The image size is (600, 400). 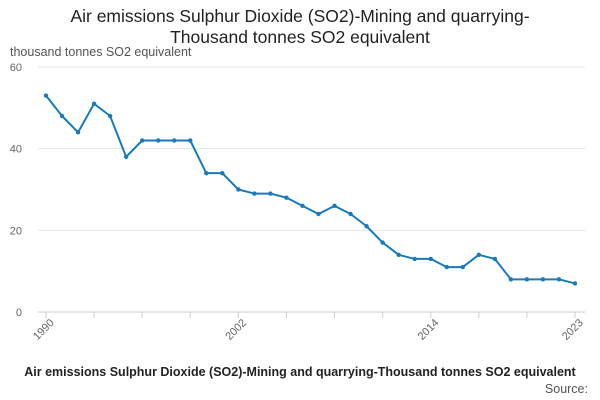 I want to click on y-tick-label: 20, so click(x=16, y=231).